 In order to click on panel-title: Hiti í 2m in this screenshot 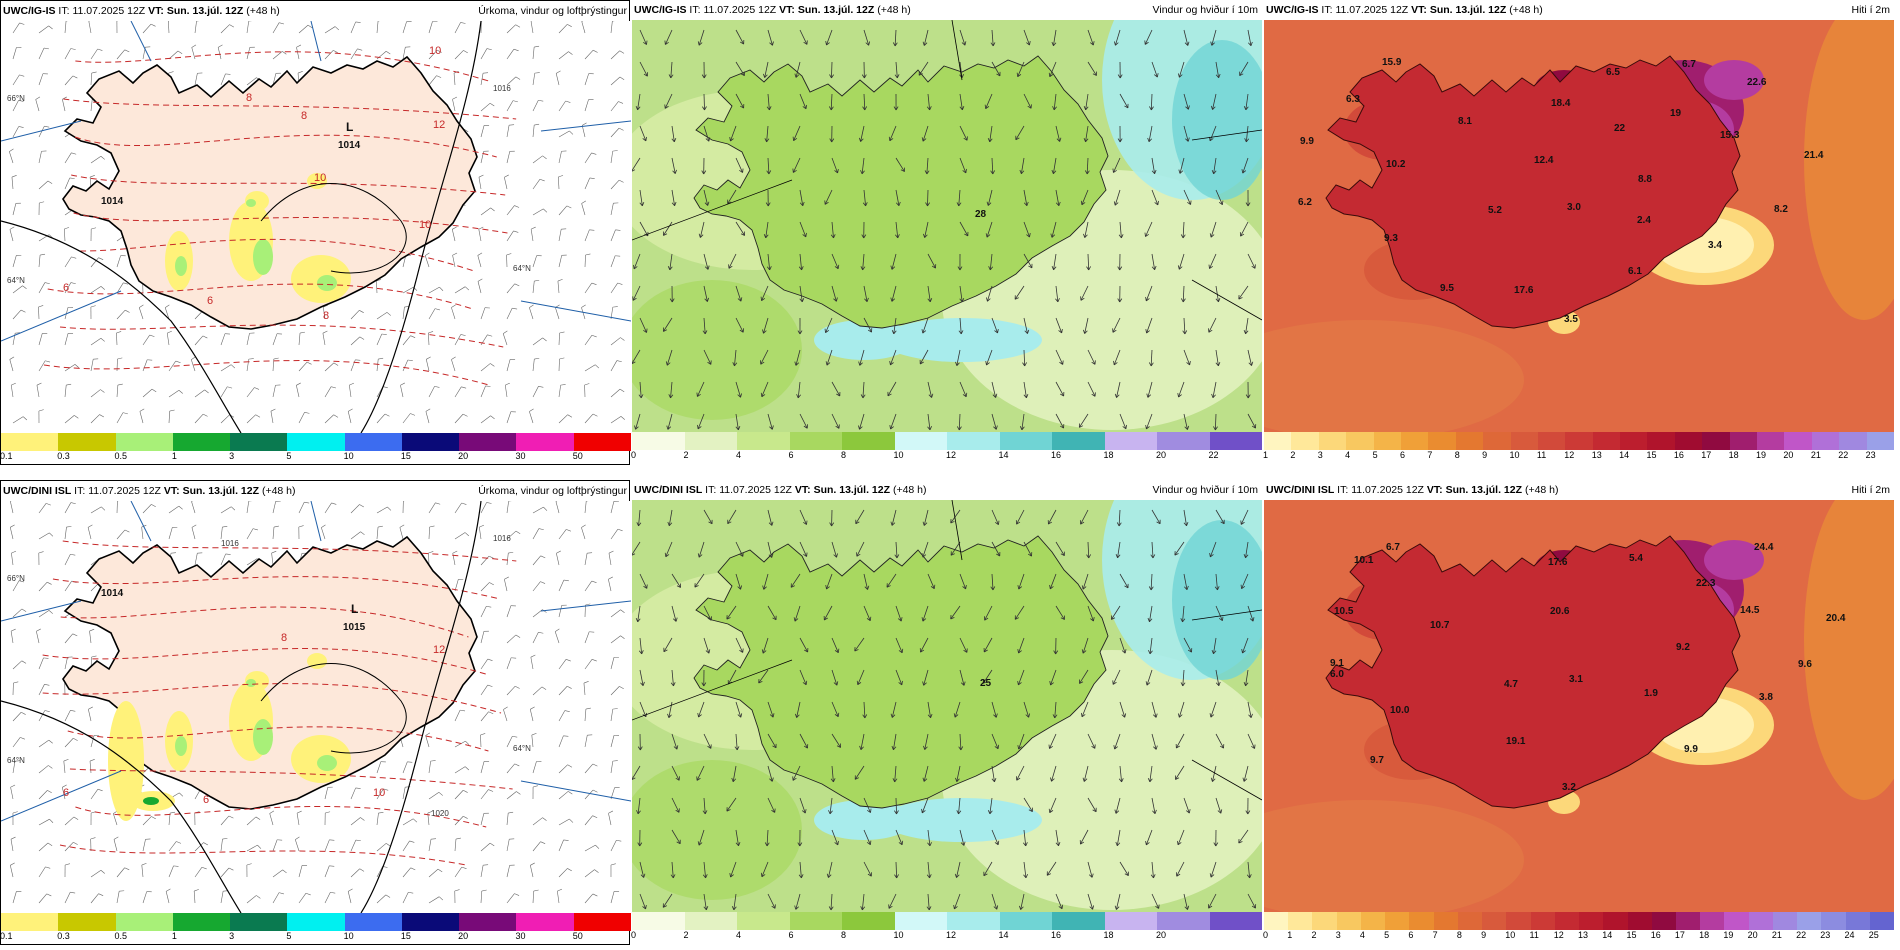, I will do `click(1870, 10)`.